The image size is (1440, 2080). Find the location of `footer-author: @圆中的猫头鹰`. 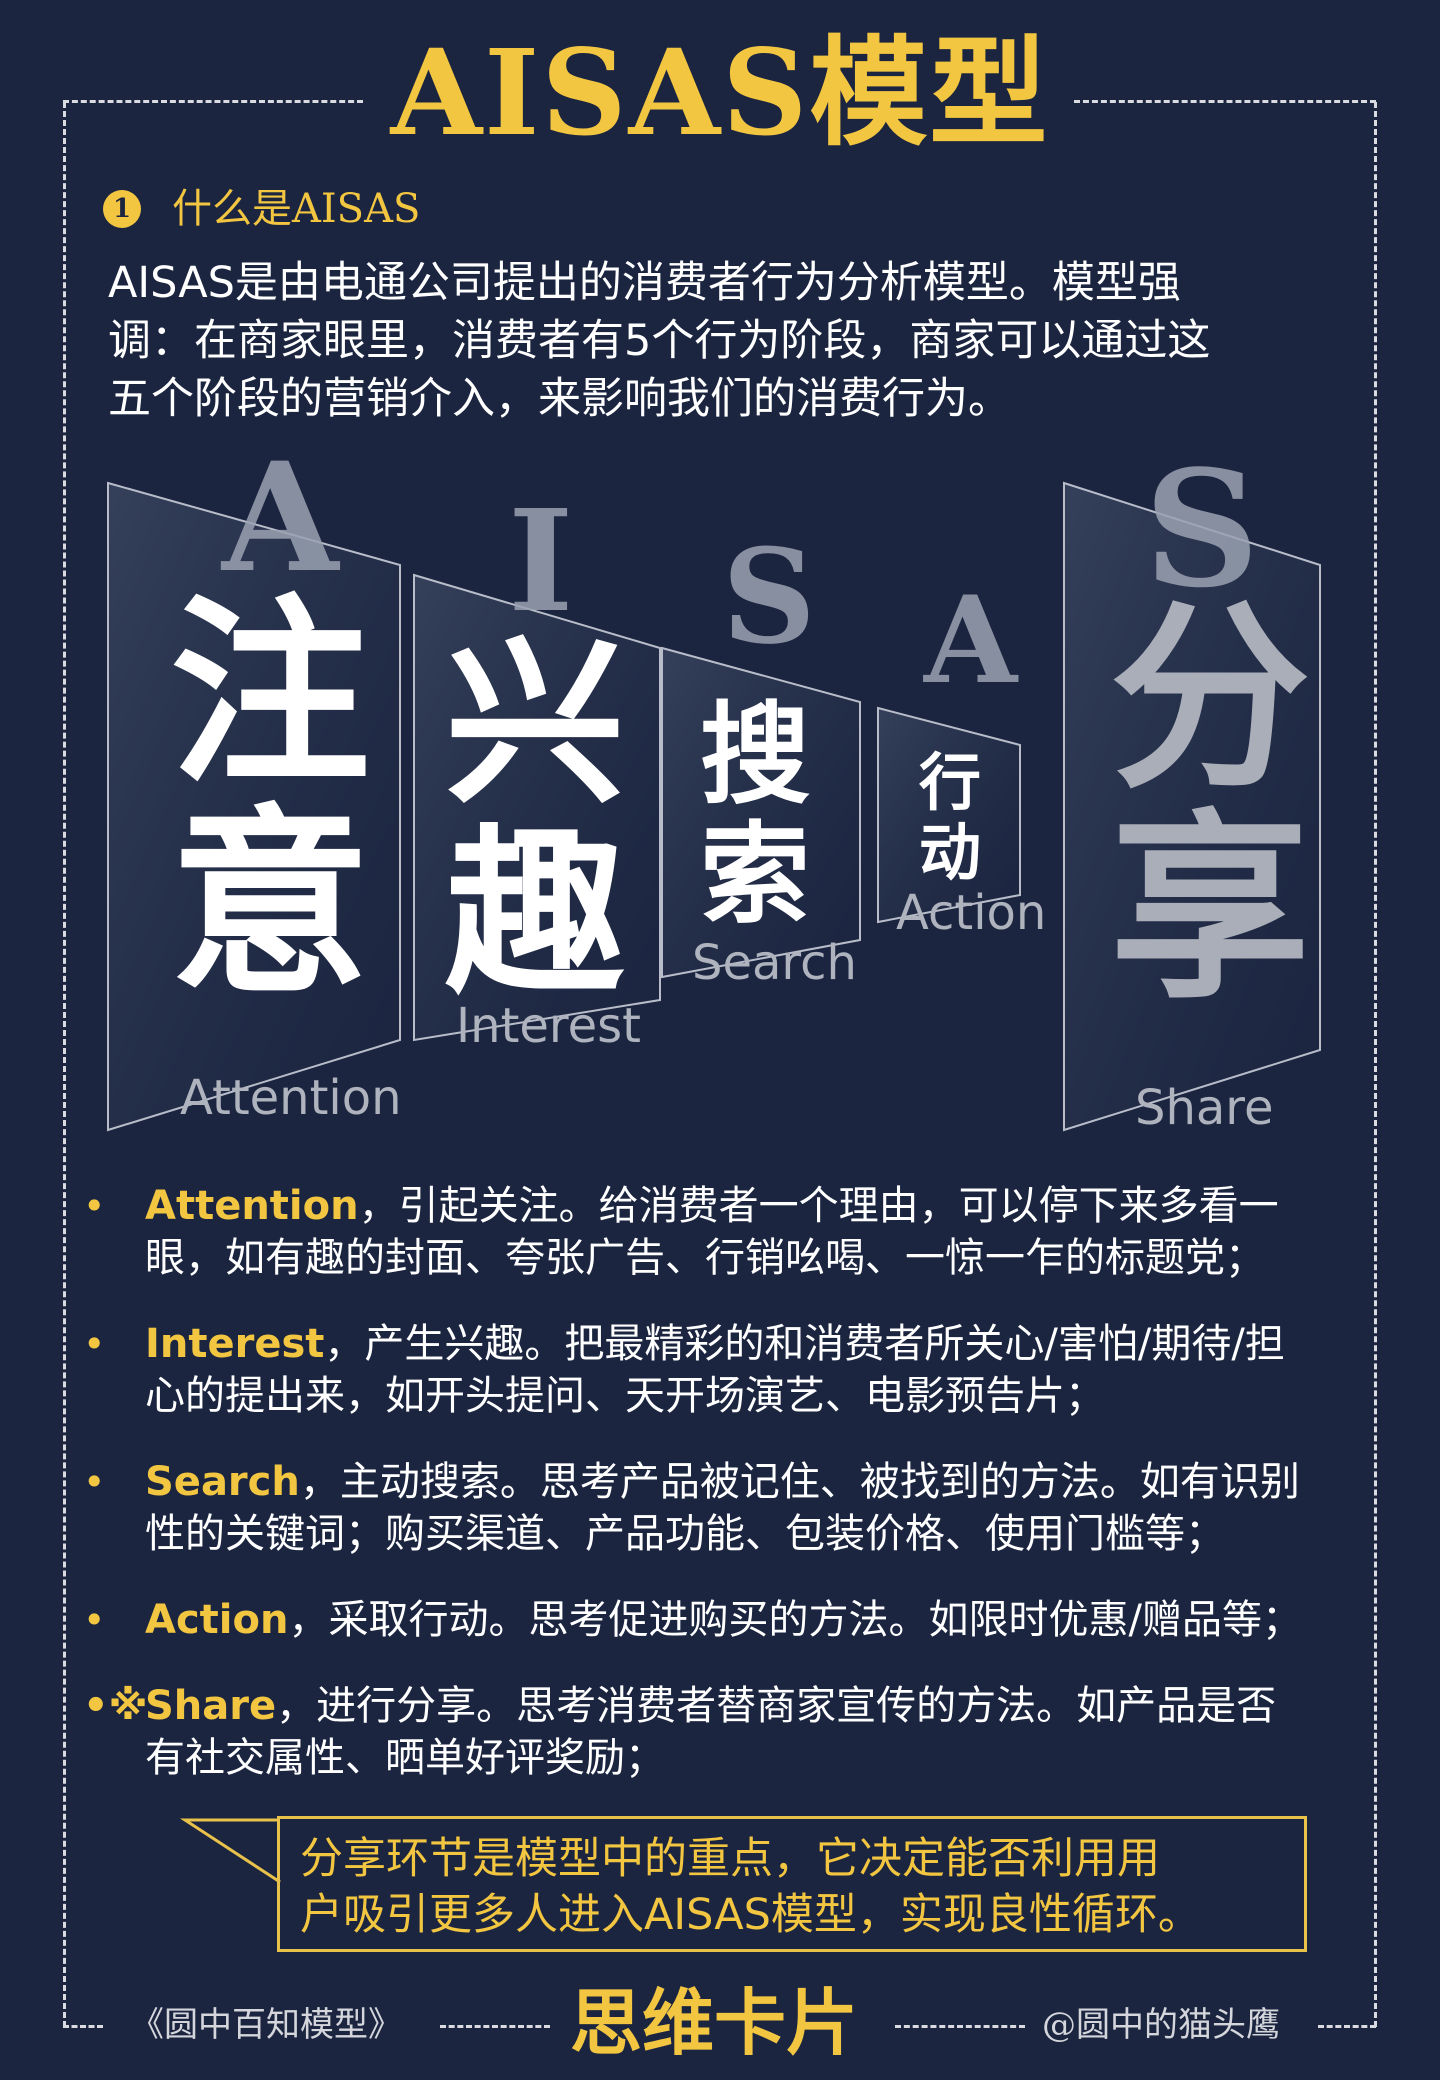

footer-author: @圆中的猫头鹰 is located at coordinates (1161, 2025).